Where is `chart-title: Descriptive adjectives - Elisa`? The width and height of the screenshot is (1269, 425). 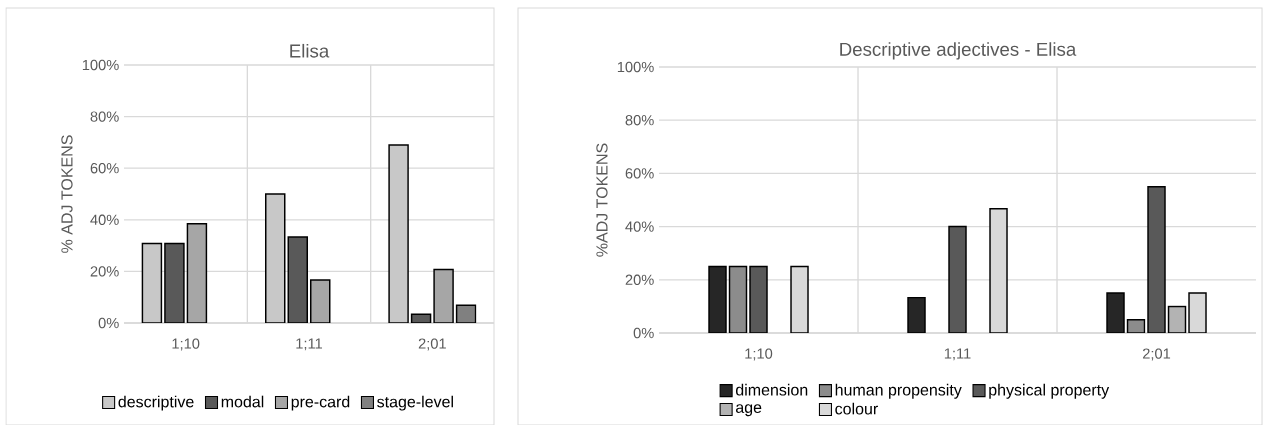 chart-title: Descriptive adjectives - Elisa is located at coordinates (958, 51).